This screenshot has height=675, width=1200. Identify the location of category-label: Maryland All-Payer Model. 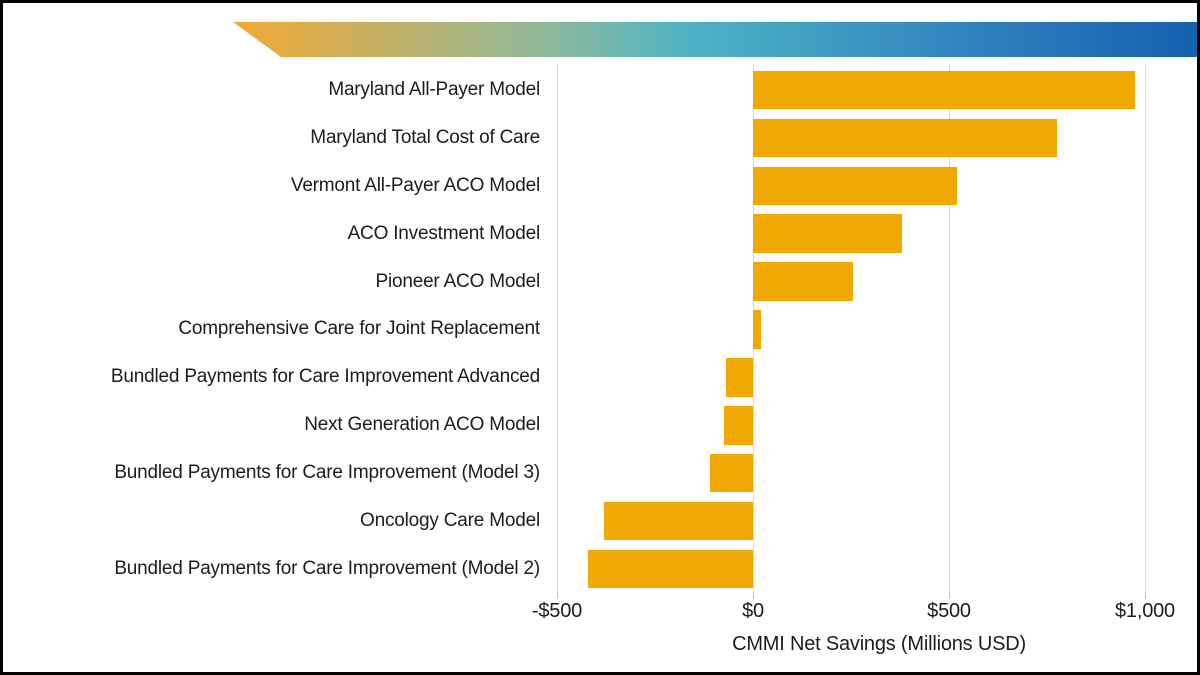
(434, 89).